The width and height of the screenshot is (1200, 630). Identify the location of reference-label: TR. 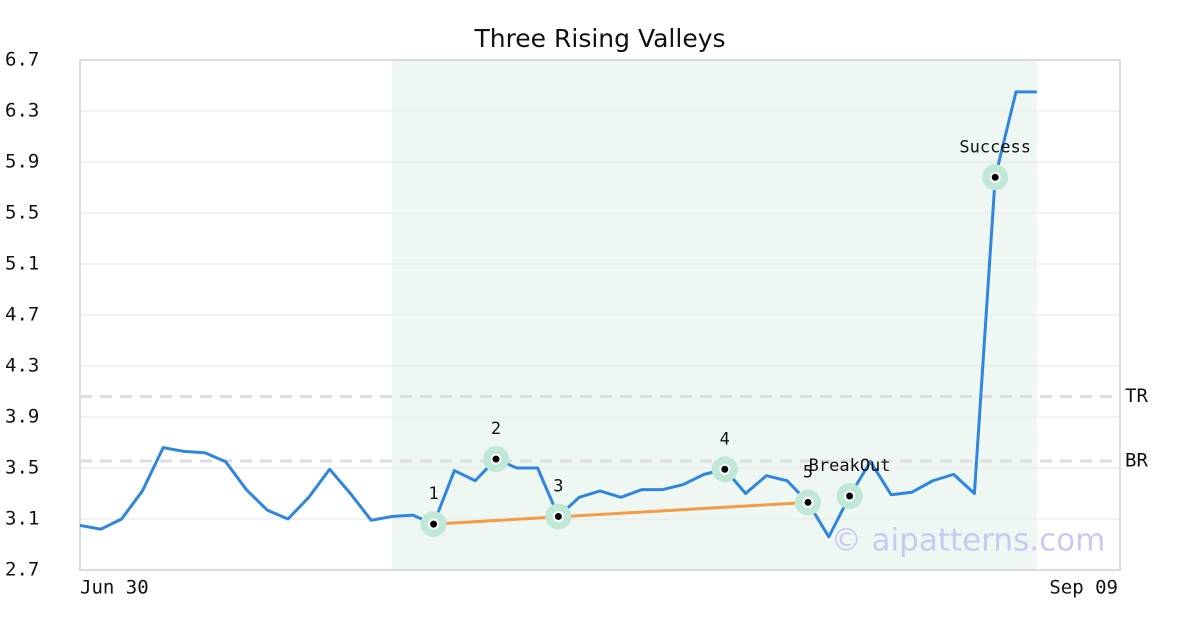
(1136, 396).